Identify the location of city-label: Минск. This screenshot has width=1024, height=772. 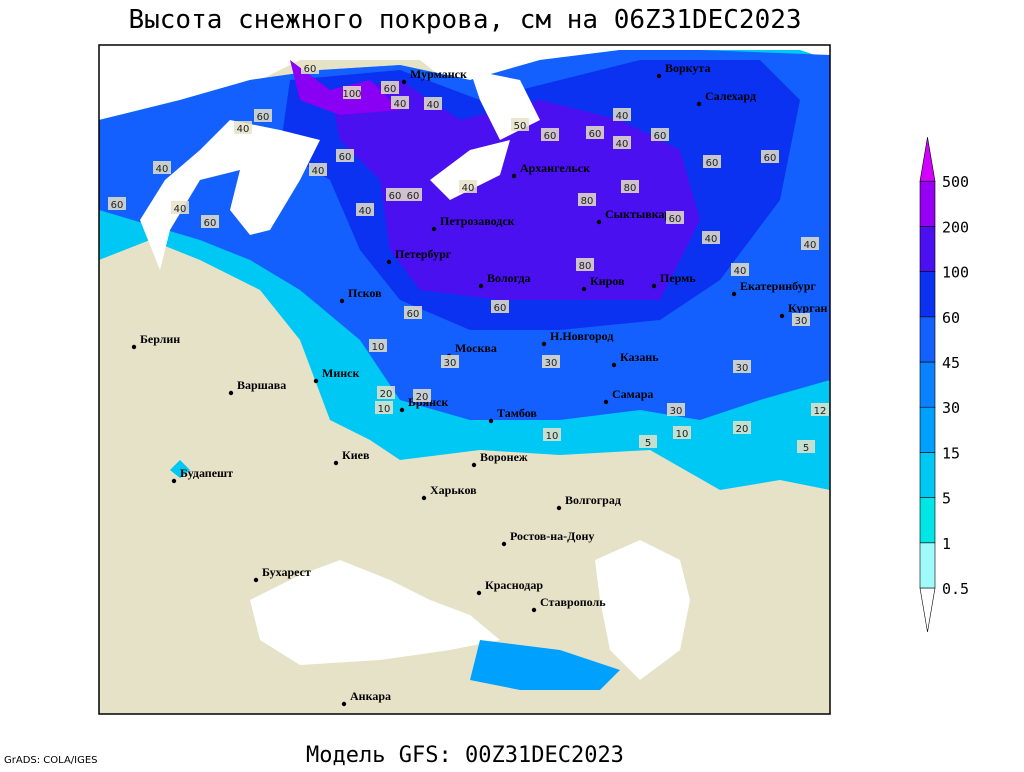
(340, 373).